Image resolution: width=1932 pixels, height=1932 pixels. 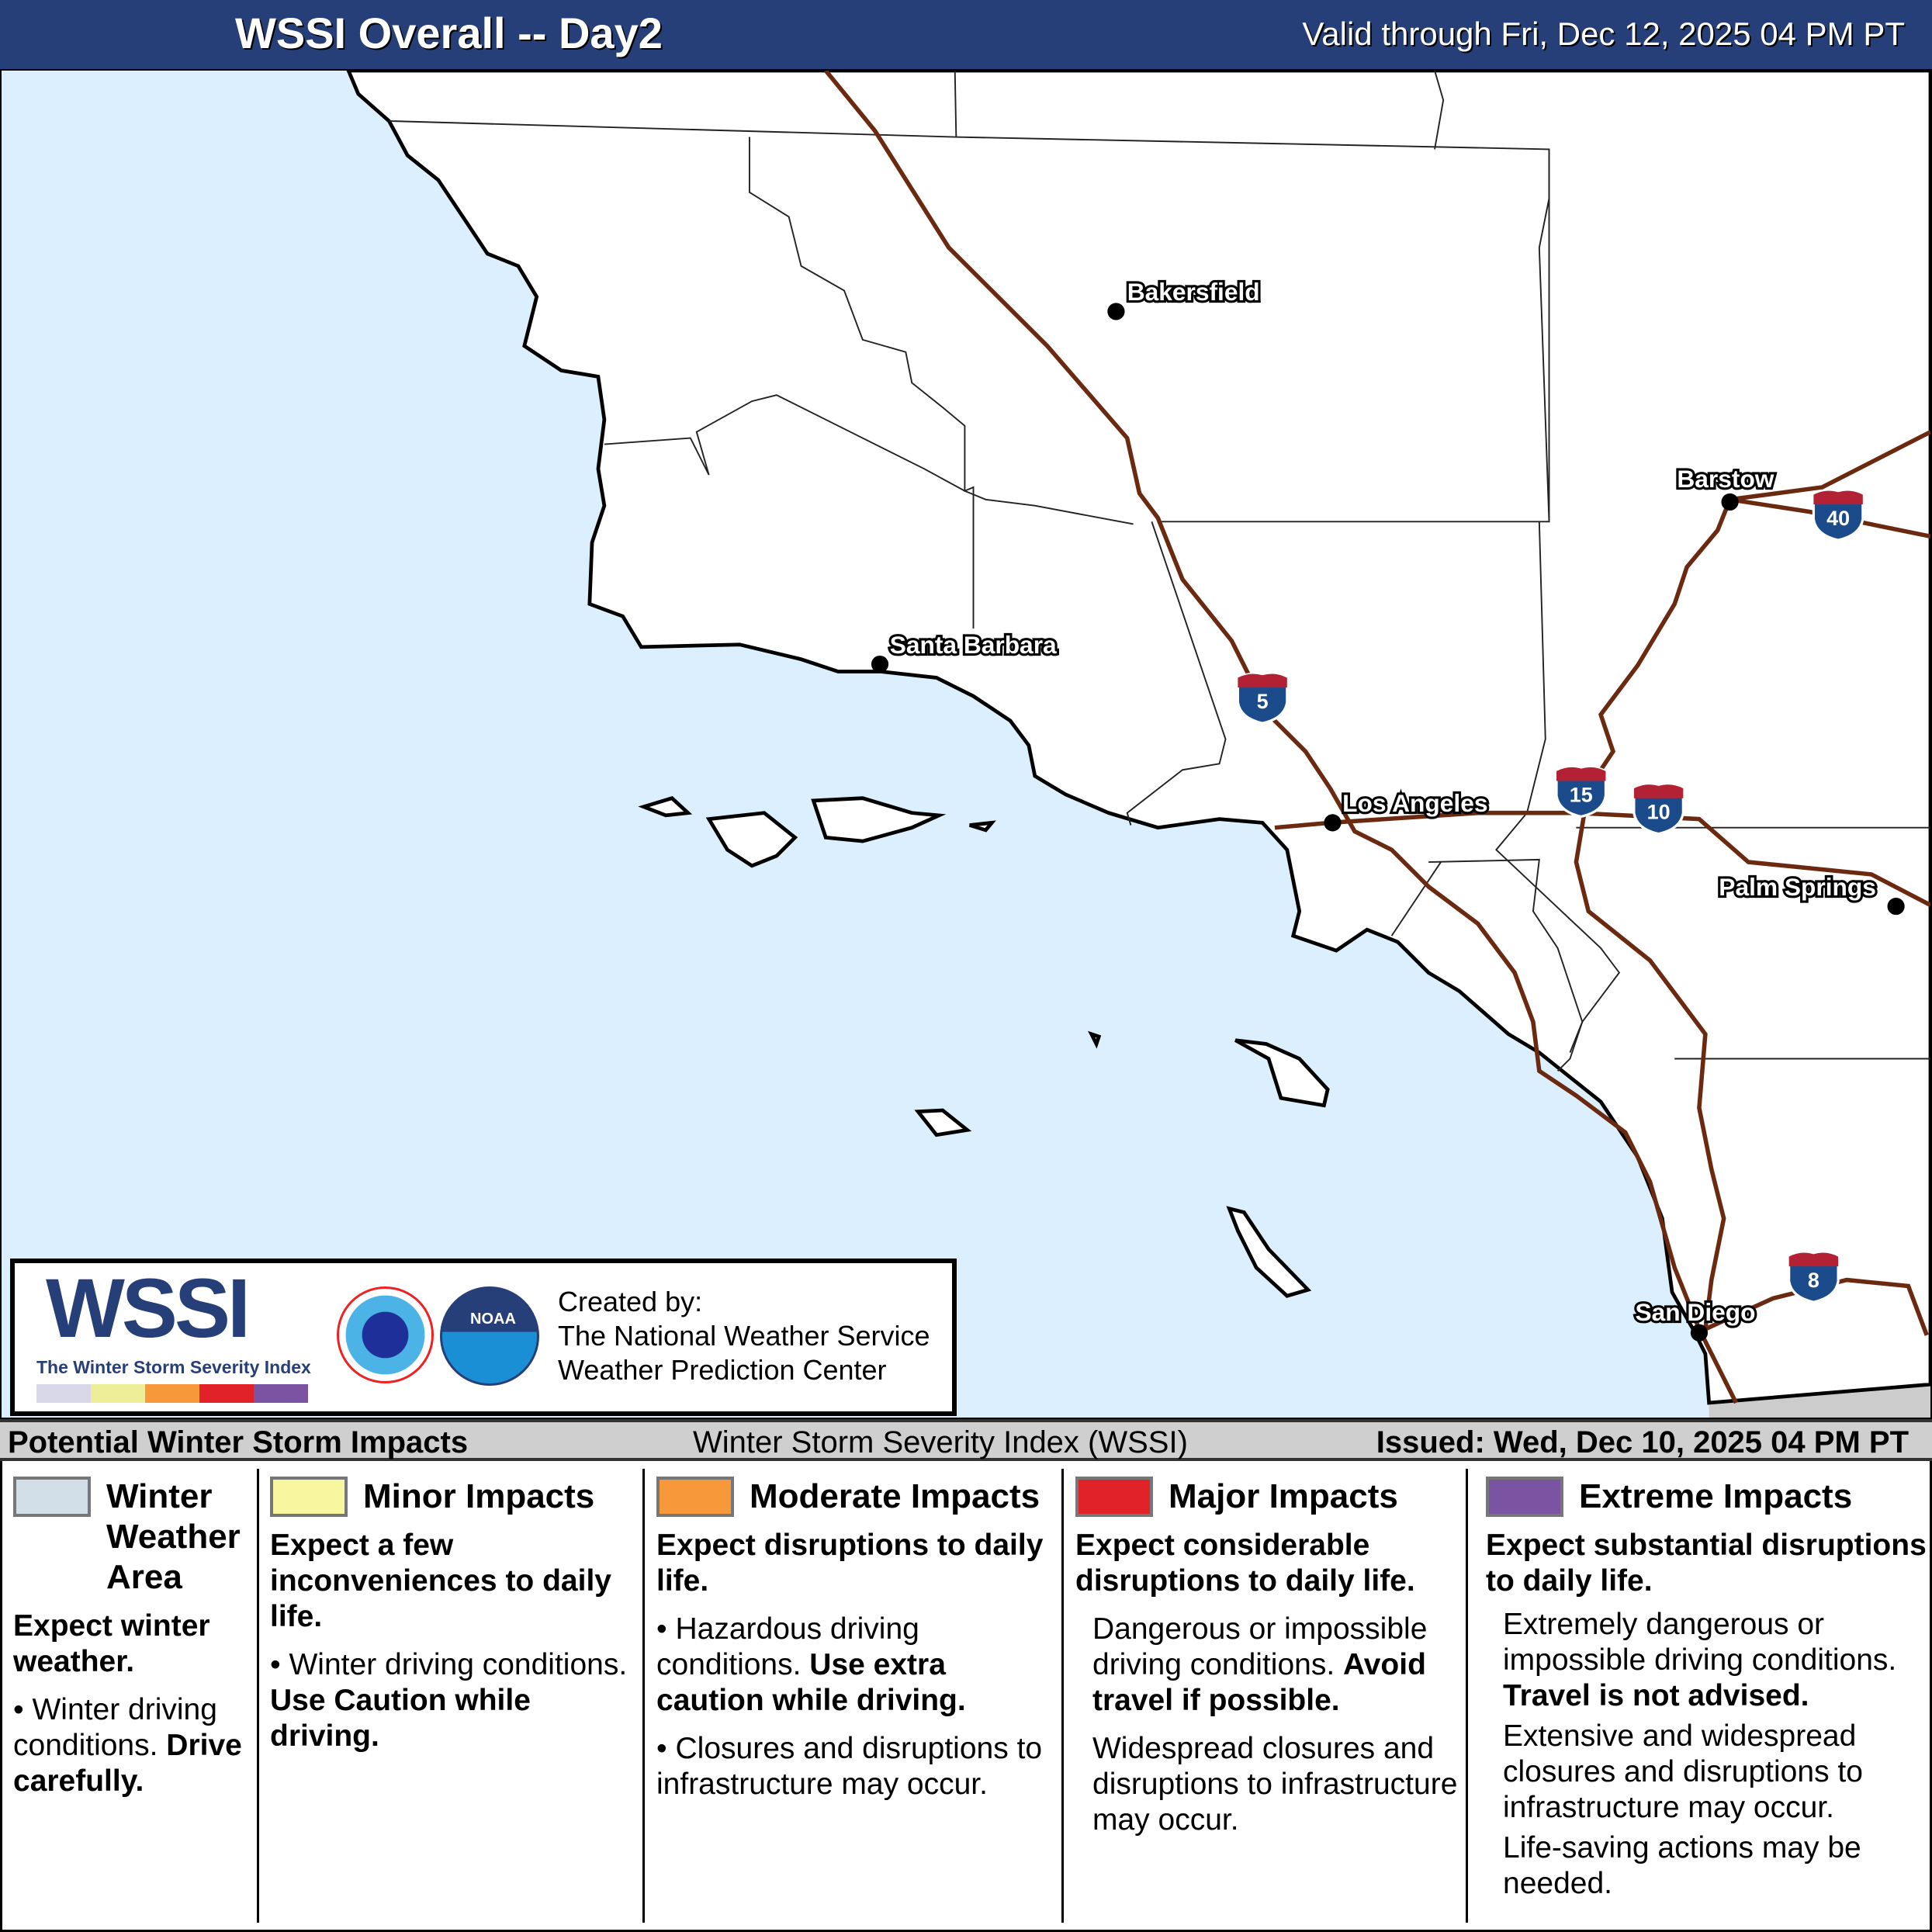 What do you see at coordinates (1414, 803) in the screenshot?
I see `city-label: Los Angeles` at bounding box center [1414, 803].